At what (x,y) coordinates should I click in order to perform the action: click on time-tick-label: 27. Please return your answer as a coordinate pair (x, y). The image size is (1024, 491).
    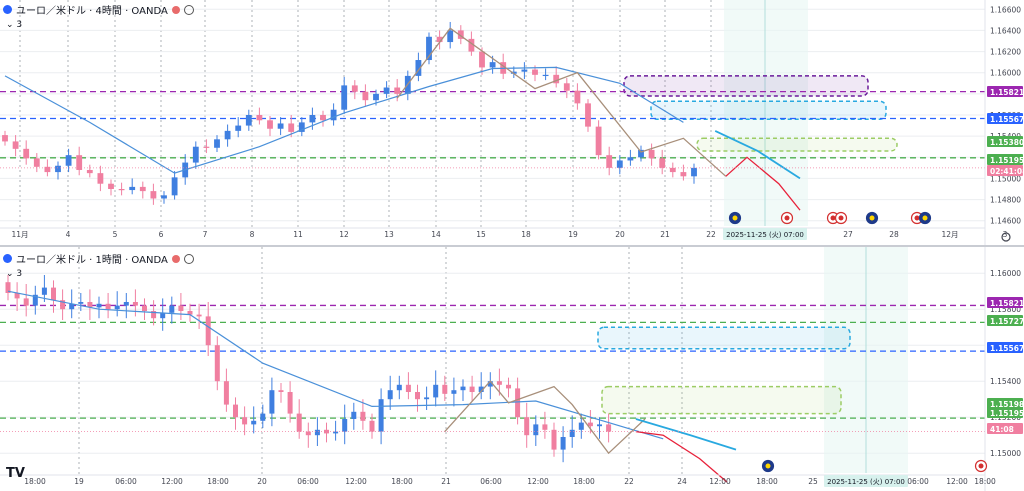
    Looking at the image, I should click on (848, 234).